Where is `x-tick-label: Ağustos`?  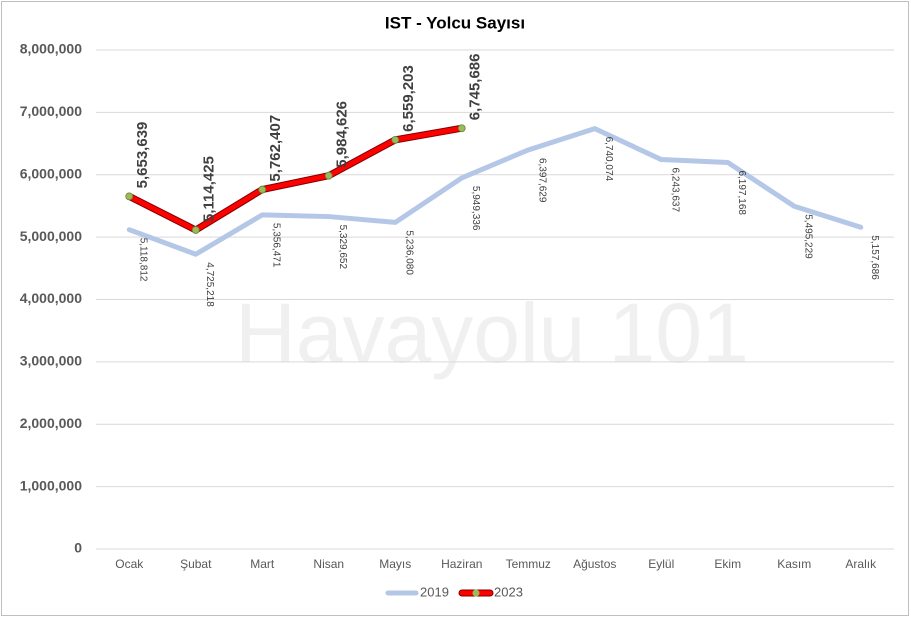 x-tick-label: Ağustos is located at coordinates (594, 564).